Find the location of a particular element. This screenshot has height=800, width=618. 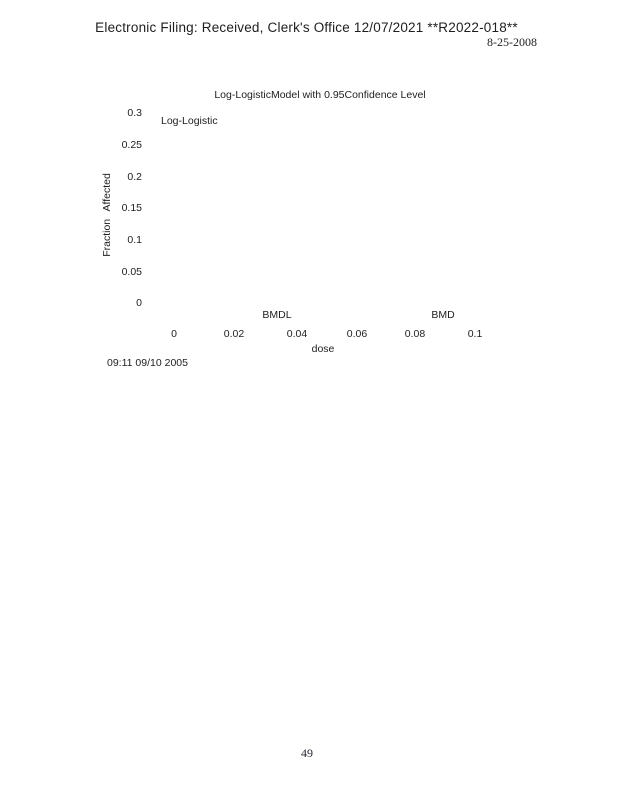

y-tick-label-0.15: 0.15 is located at coordinates (131, 208).